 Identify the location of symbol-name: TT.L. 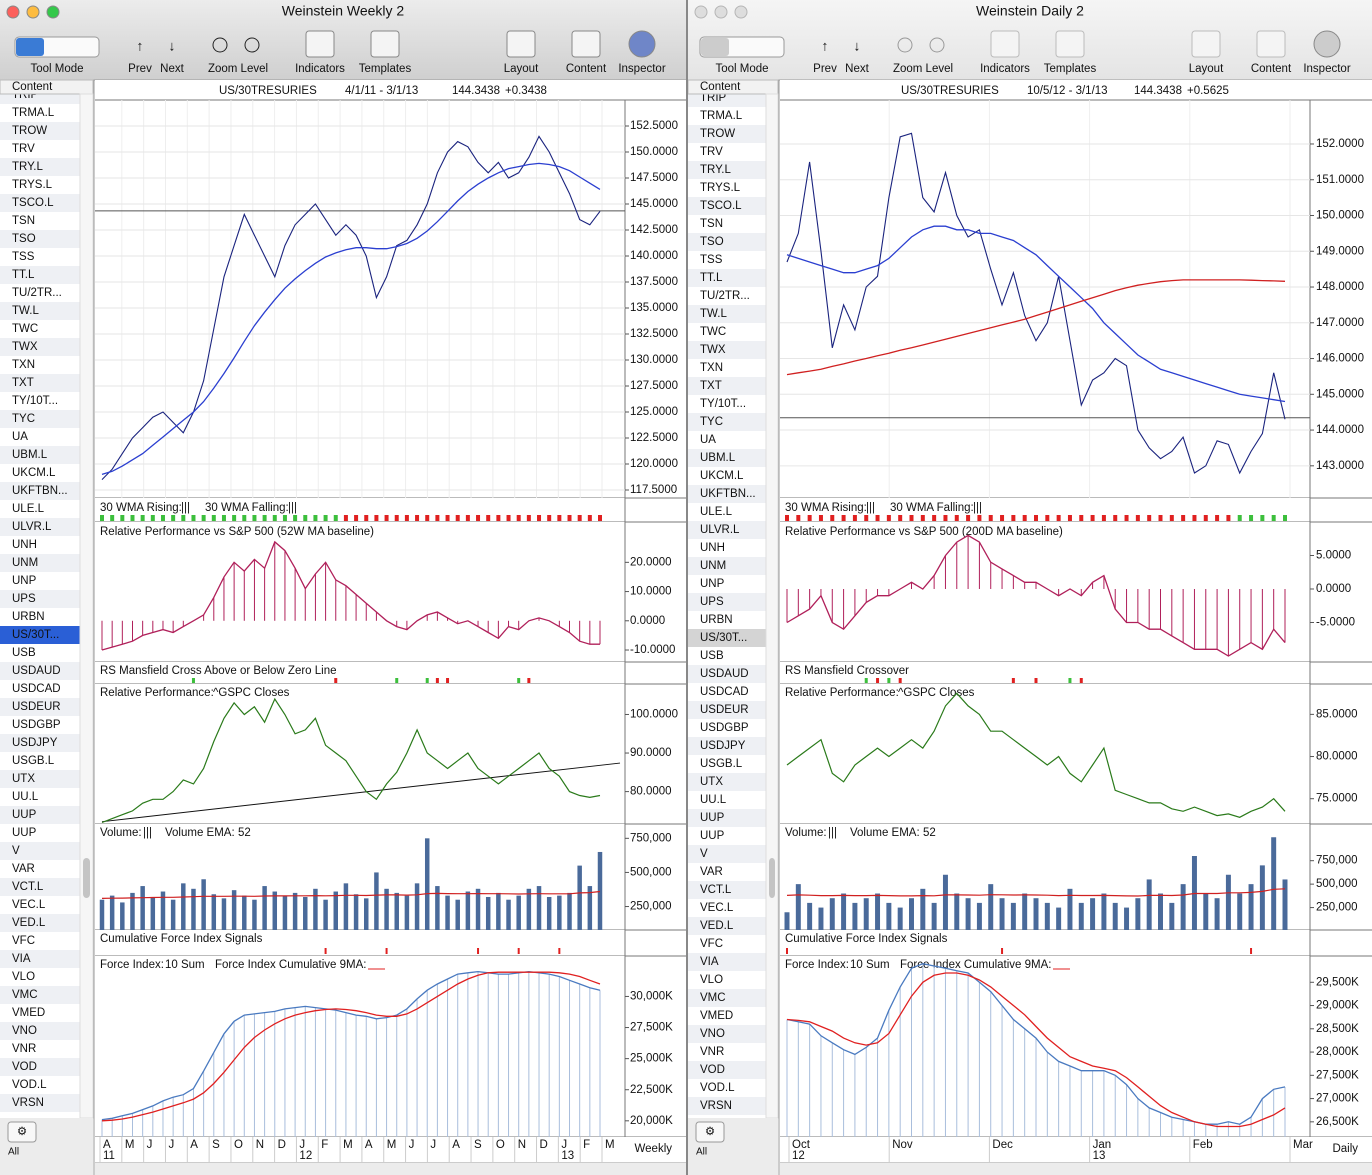
(711, 278).